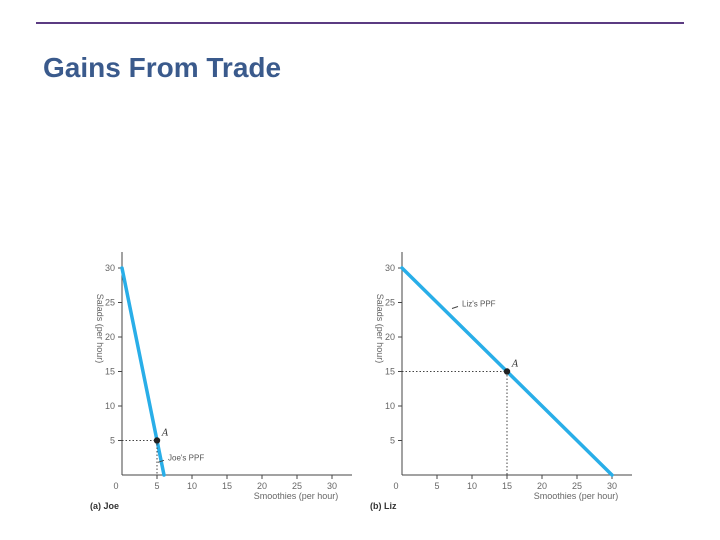  Describe the element at coordinates (104, 506) in the screenshot. I see `panel-caption: (a) Joe` at that location.